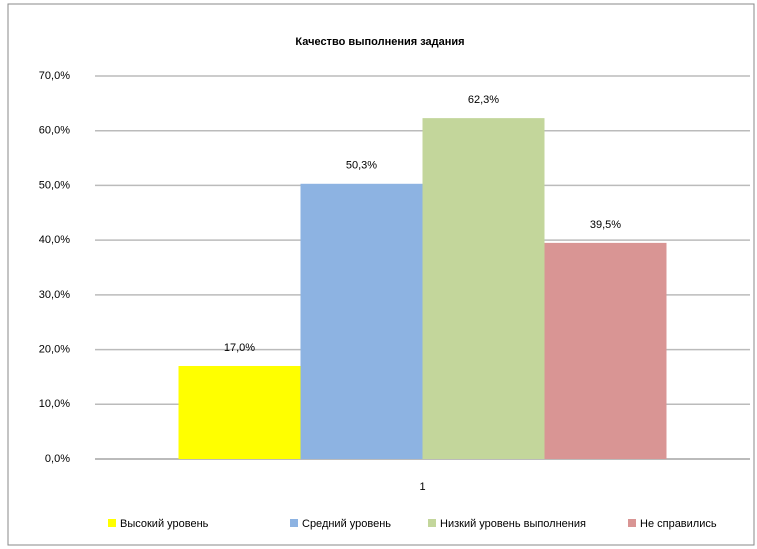  What do you see at coordinates (361, 166) in the screenshot?
I see `data-label: 50,3%` at bounding box center [361, 166].